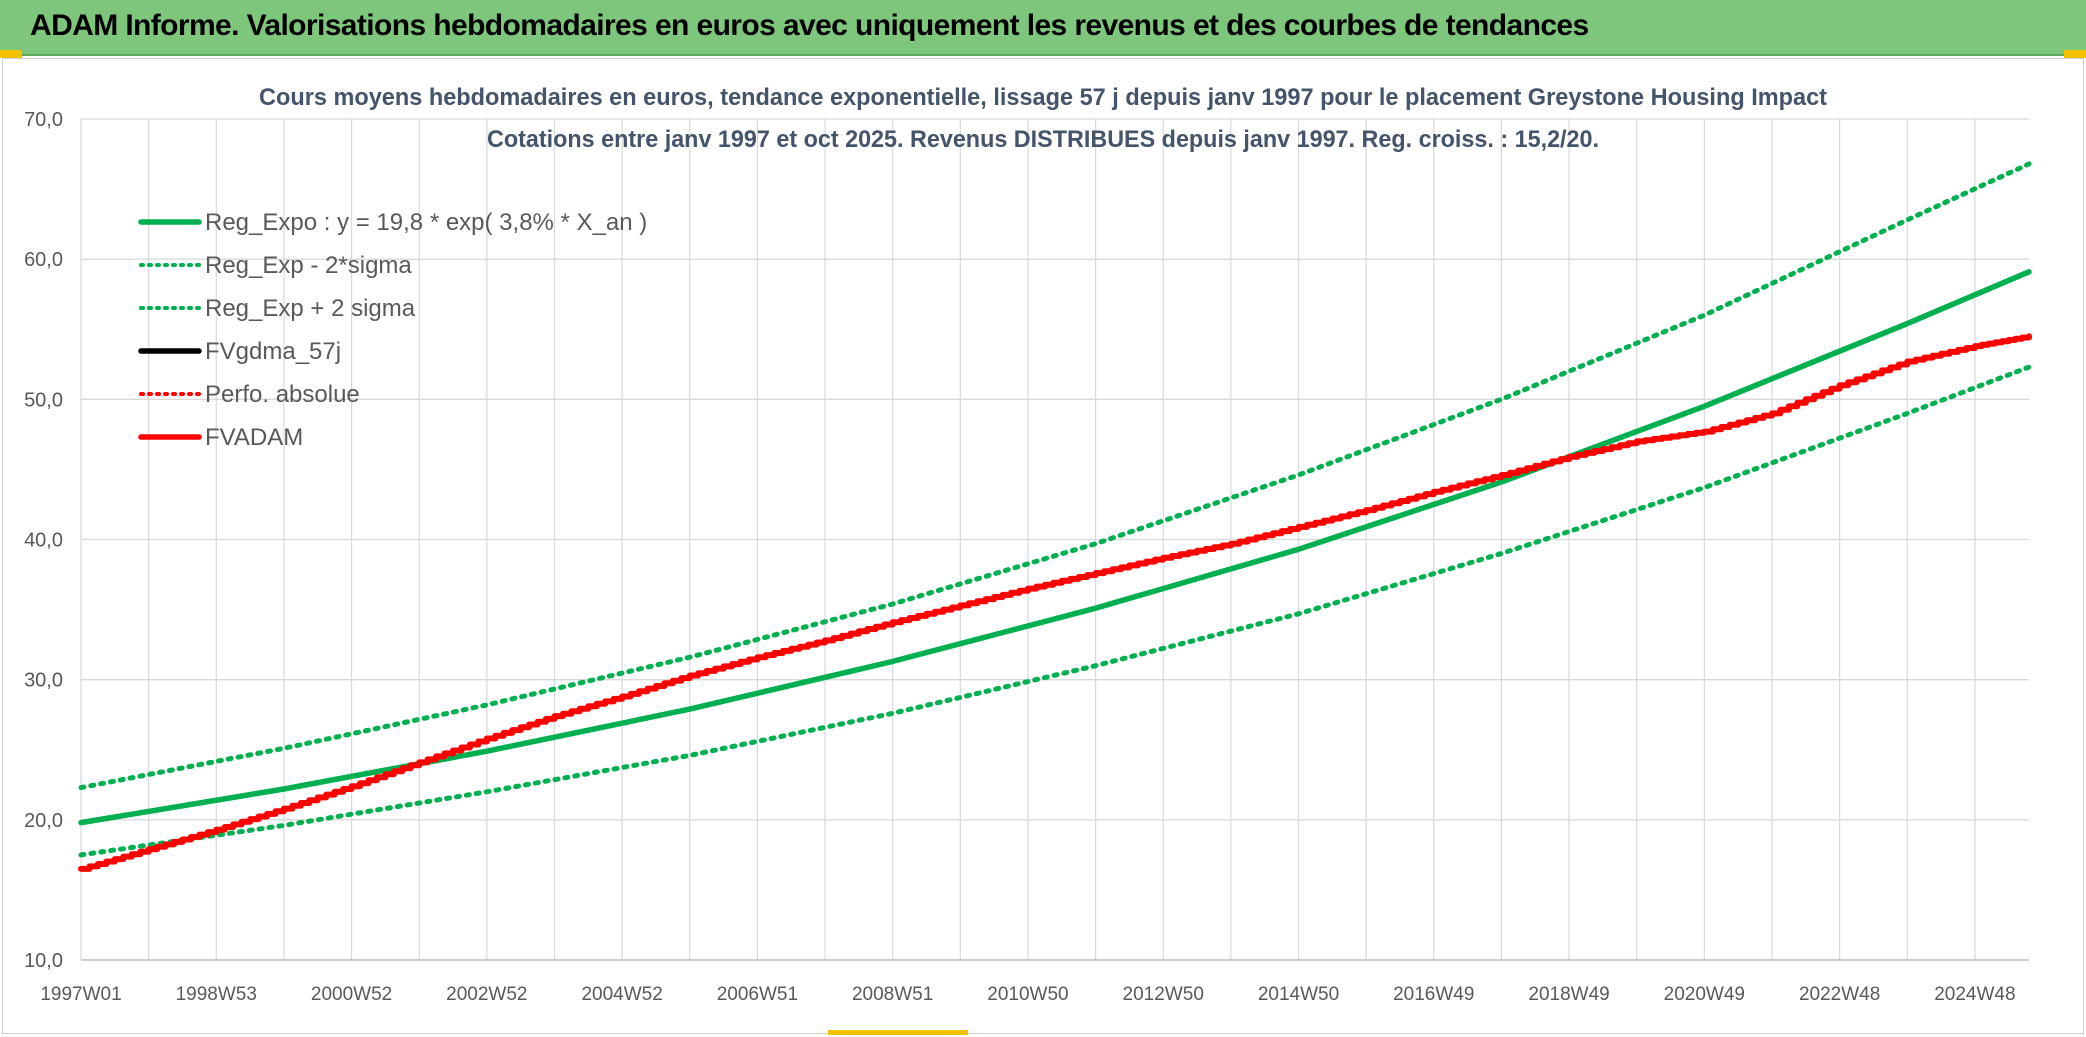 The height and width of the screenshot is (1037, 2086). What do you see at coordinates (43, 120) in the screenshot?
I see `y-tick-label: 70,0` at bounding box center [43, 120].